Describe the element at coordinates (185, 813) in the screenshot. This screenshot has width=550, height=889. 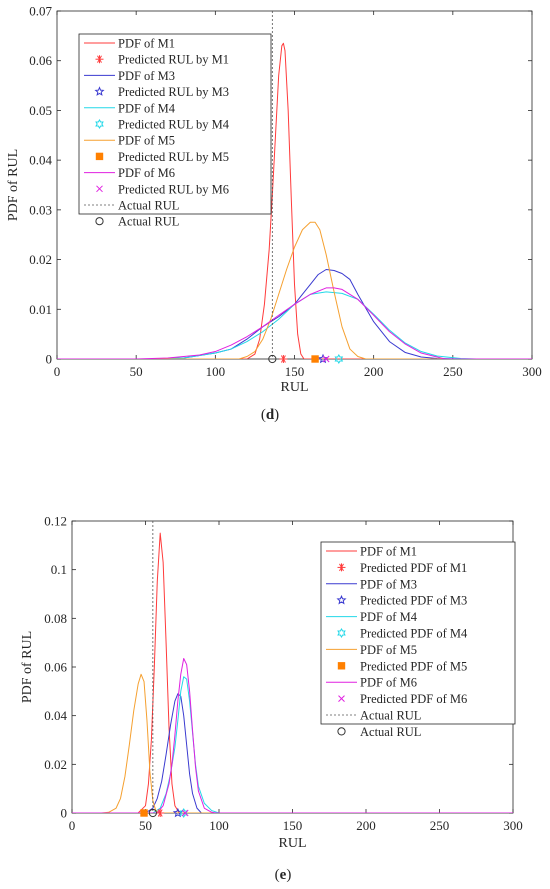
I see `marker-predicted-pdf-of-m6` at that location.